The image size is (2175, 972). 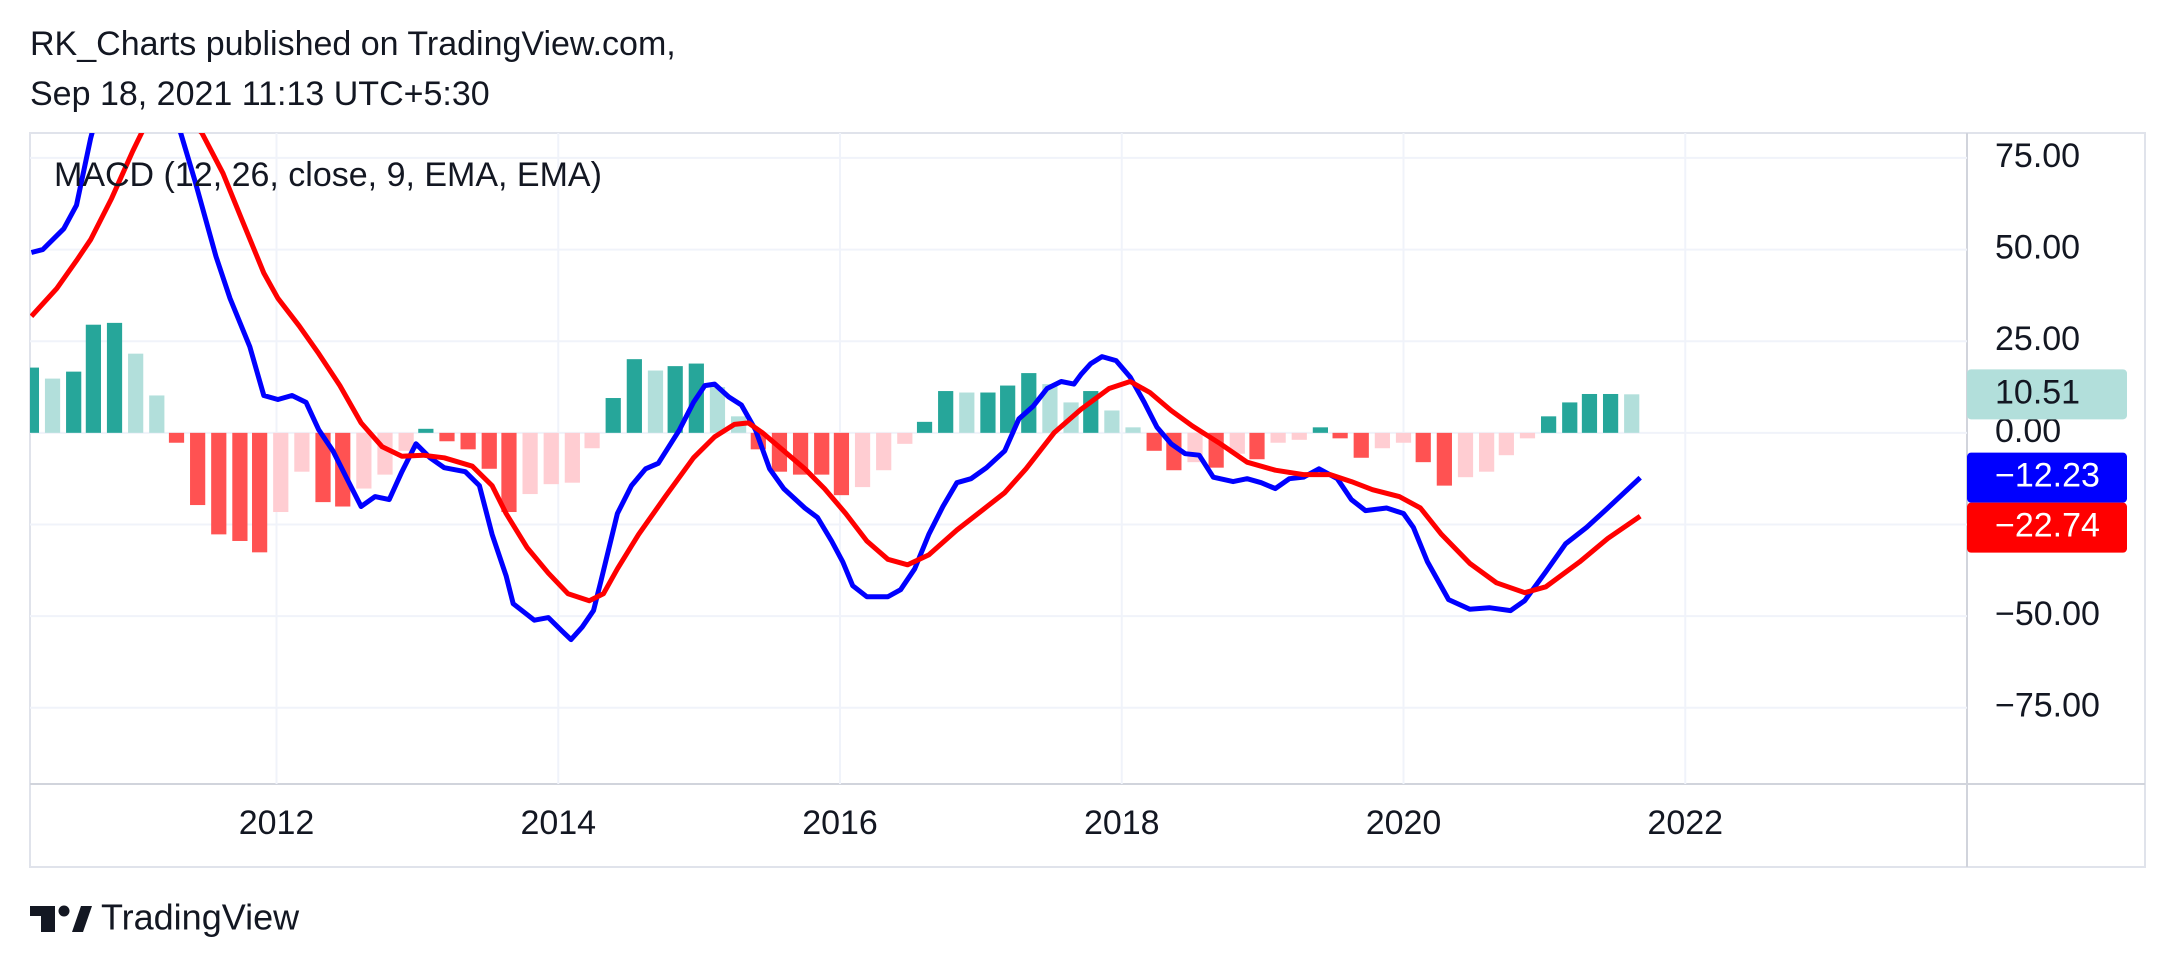 I want to click on x-tick-label: 2014, so click(x=558, y=823).